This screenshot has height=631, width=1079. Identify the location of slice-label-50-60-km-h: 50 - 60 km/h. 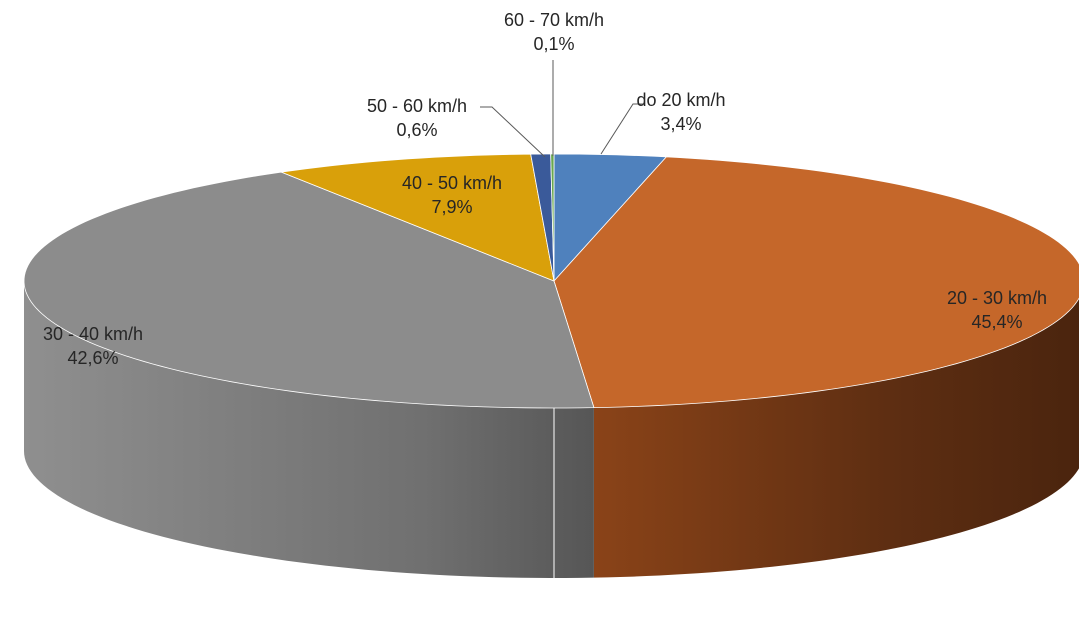
(417, 106).